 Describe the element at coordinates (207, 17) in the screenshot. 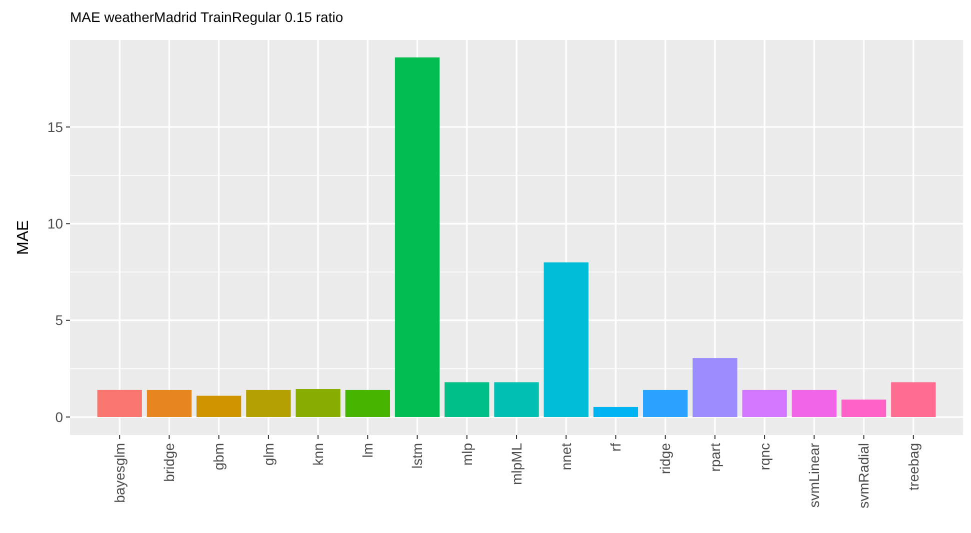

I see `chart-title: MAE weatherMadrid TrainRegular 0.15 ratio` at that location.